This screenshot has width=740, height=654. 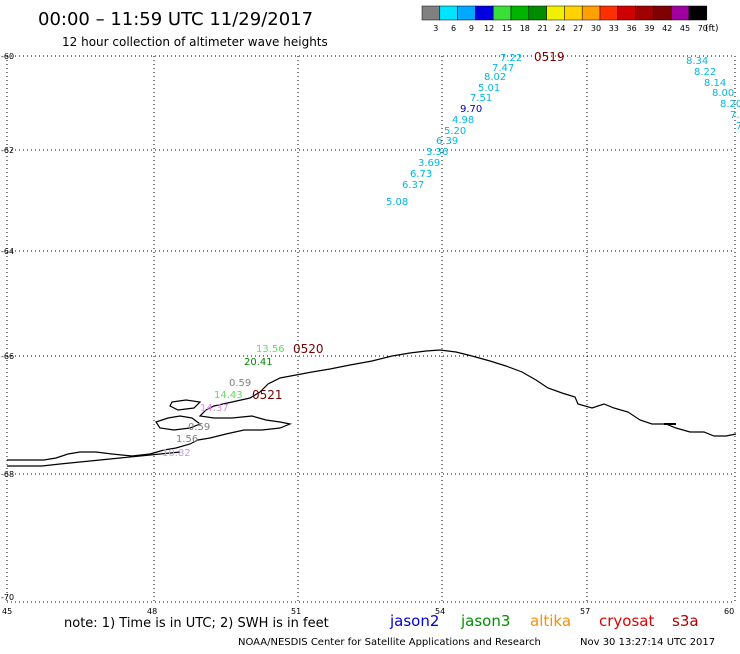 I want to click on wave-height-value: 6.73, so click(x=421, y=174).